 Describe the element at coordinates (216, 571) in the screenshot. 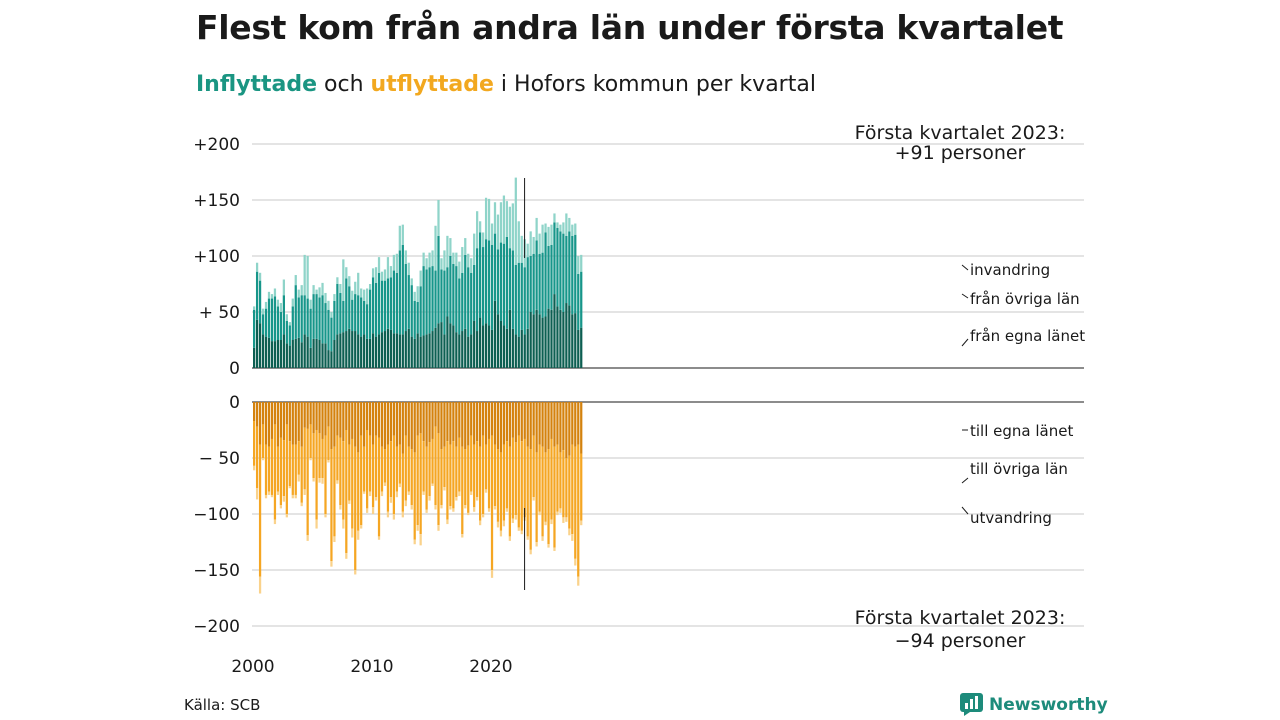

I see `y-tick-label-out: −150` at that location.